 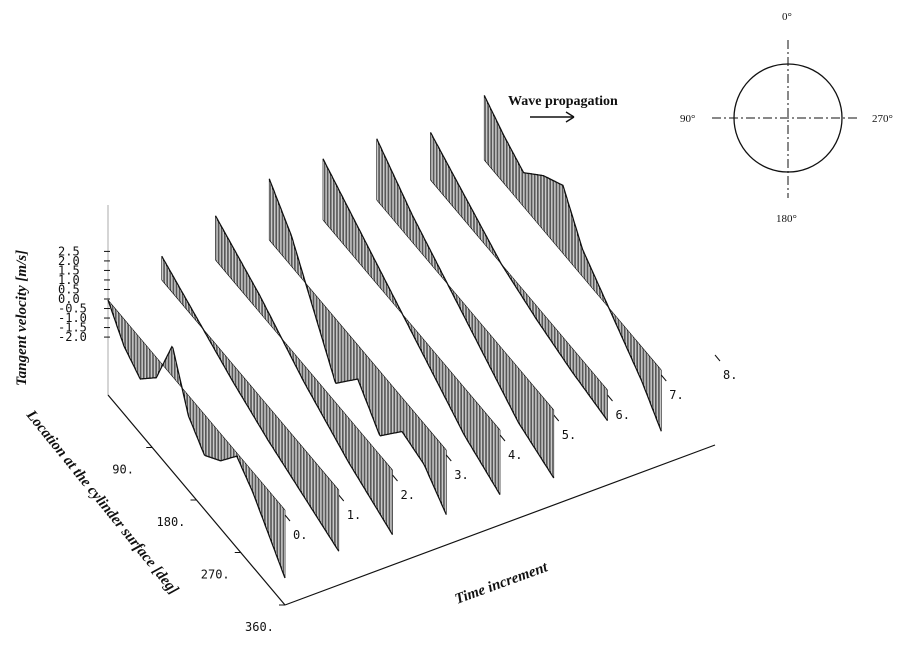 What do you see at coordinates (101, 502) in the screenshot?
I see `location-axis-title: Location at the cylinder surface [deg]` at bounding box center [101, 502].